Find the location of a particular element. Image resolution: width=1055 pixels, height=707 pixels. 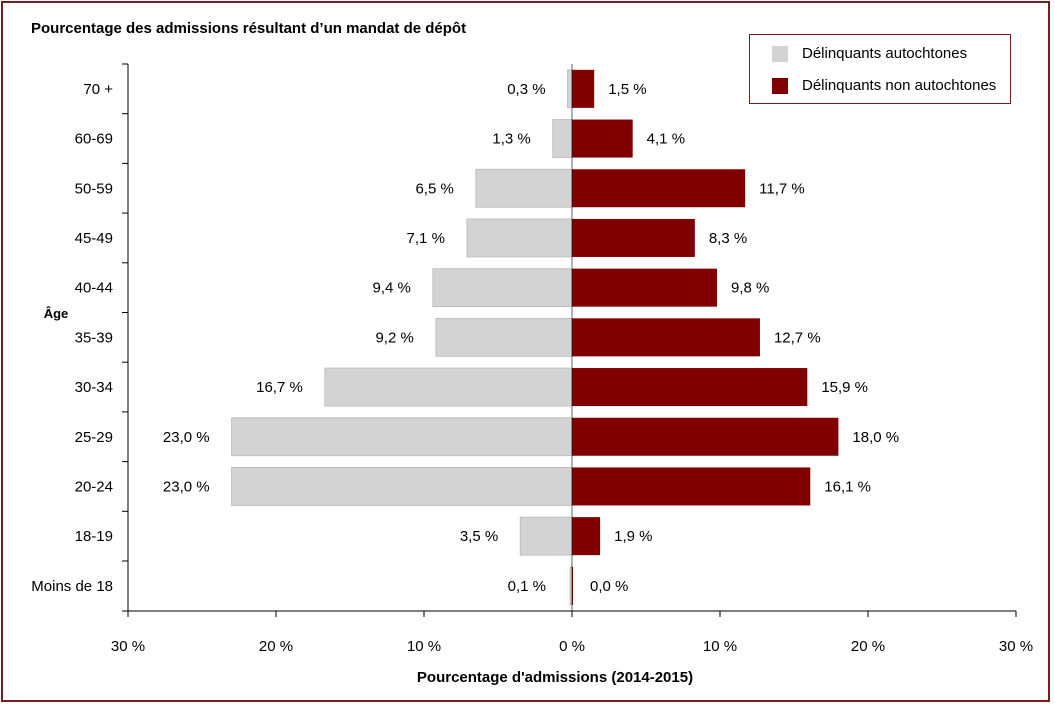

y-tick-label: 70 + is located at coordinates (98, 89).